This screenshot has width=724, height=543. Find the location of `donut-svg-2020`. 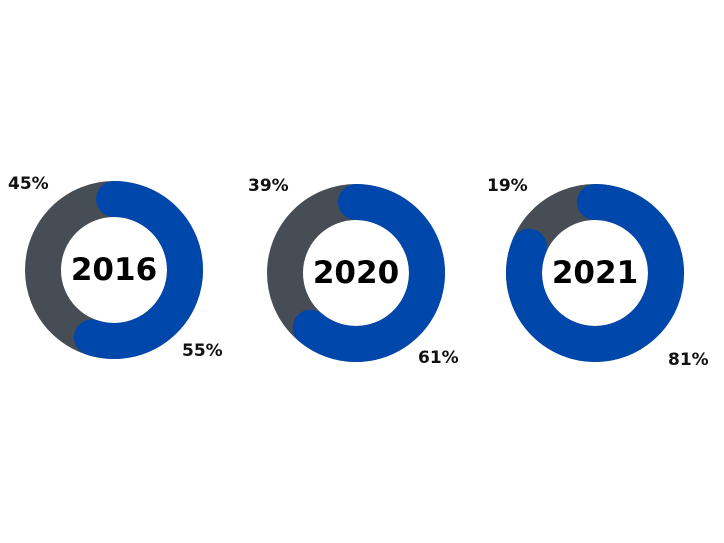

donut-svg-2020 is located at coordinates (356, 273).